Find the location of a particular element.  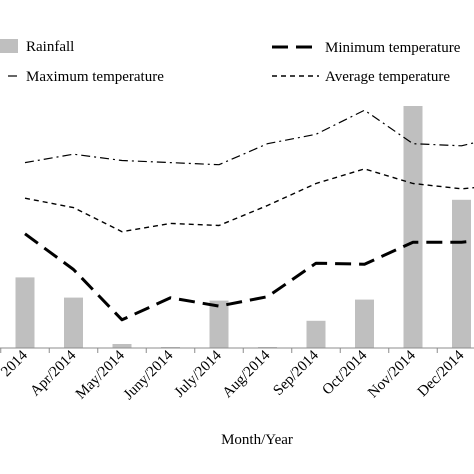

legend-label: Maximum temperature is located at coordinates (95, 77).